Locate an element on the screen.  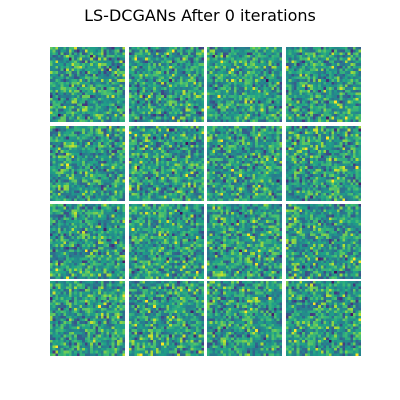
generated-sample-r4-c2 is located at coordinates (166, 318).